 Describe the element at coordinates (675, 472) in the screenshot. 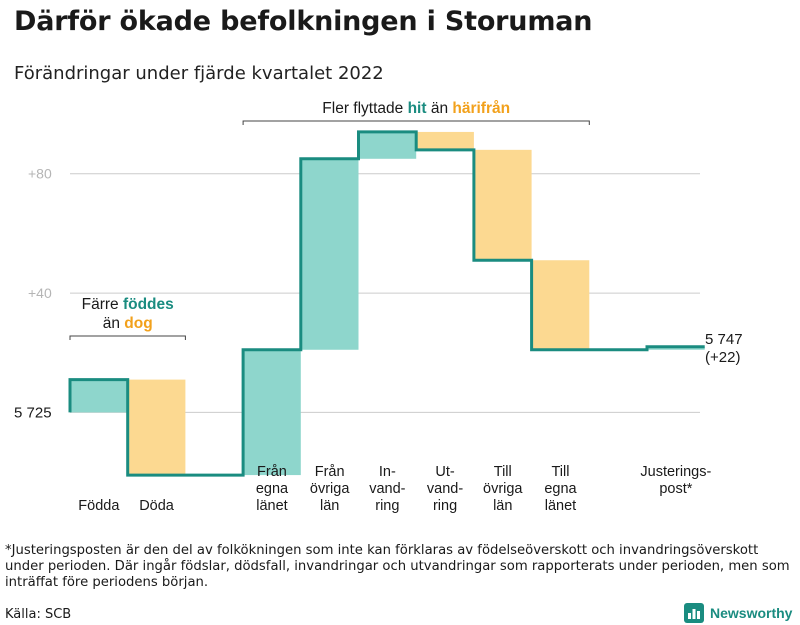

I see `category-label-10-0: Justerings-` at that location.